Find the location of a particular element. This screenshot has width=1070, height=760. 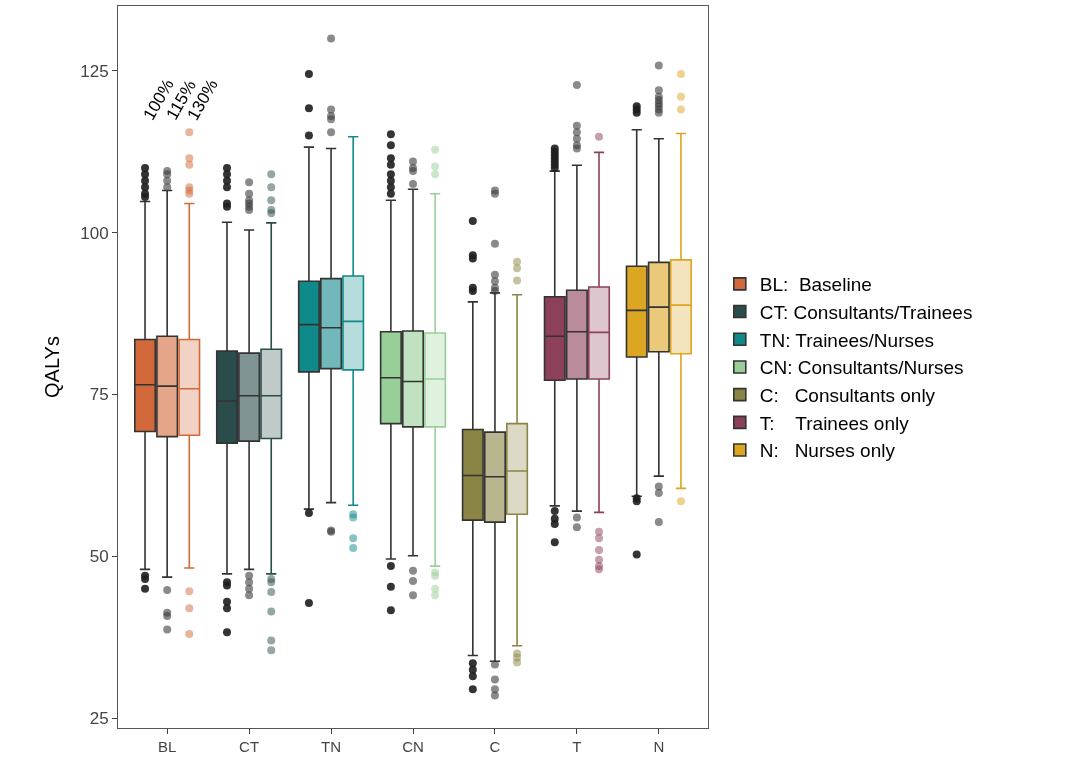

x-tick-label: BL is located at coordinates (167, 746).